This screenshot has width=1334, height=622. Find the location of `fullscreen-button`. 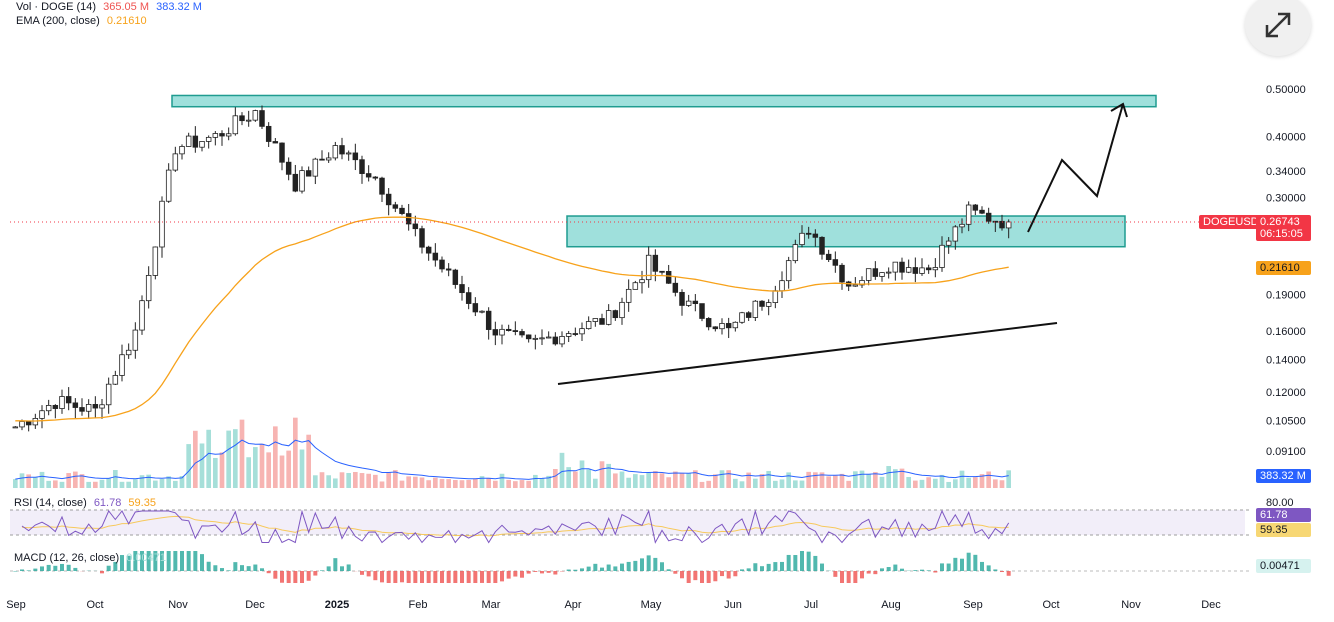

fullscreen-button is located at coordinates (1278, 28).